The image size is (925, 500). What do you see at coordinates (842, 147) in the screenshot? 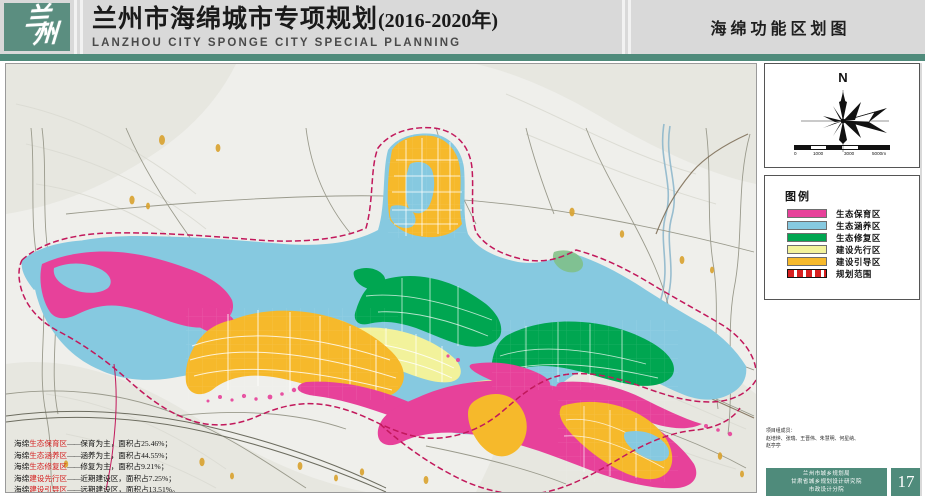
I see `scale-bar-segments` at bounding box center [842, 147].